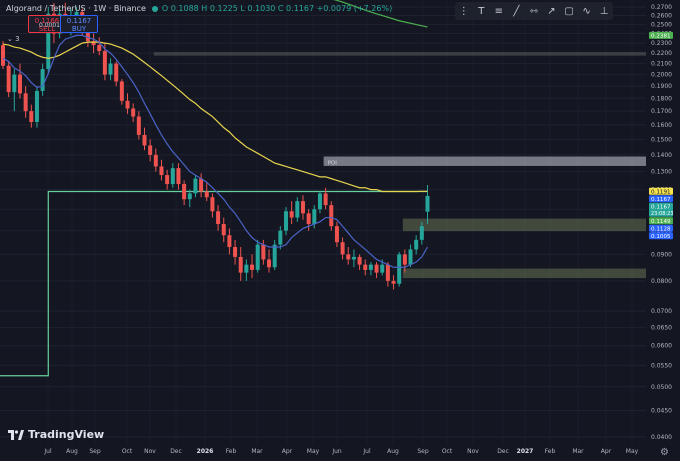  What do you see at coordinates (499, 11) in the screenshot?
I see `fib-icon: ≡` at bounding box center [499, 11].